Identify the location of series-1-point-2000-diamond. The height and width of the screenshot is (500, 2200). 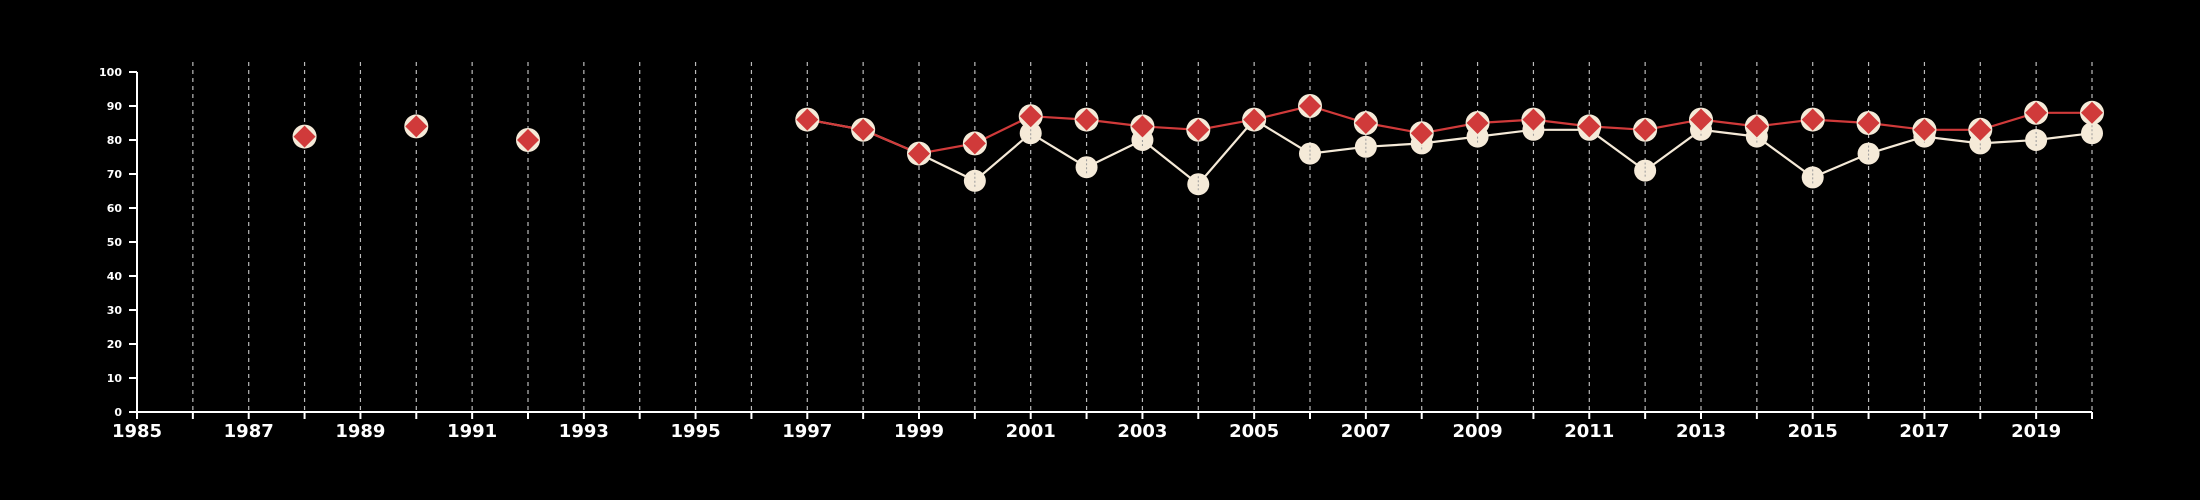
(974, 143).